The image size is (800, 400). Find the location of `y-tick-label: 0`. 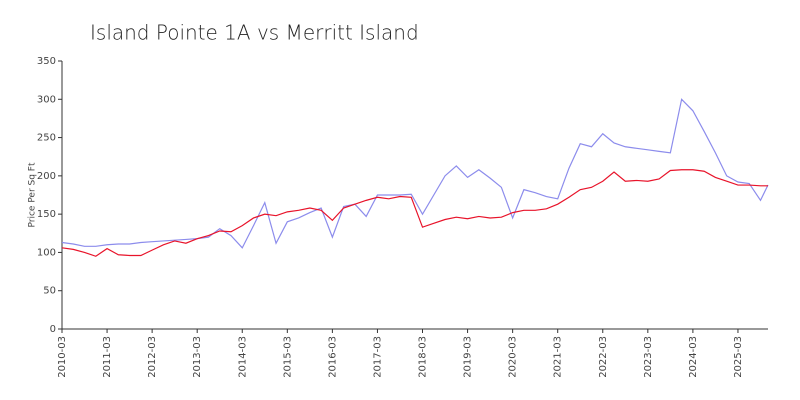

y-tick-label: 0 is located at coordinates (53, 329).